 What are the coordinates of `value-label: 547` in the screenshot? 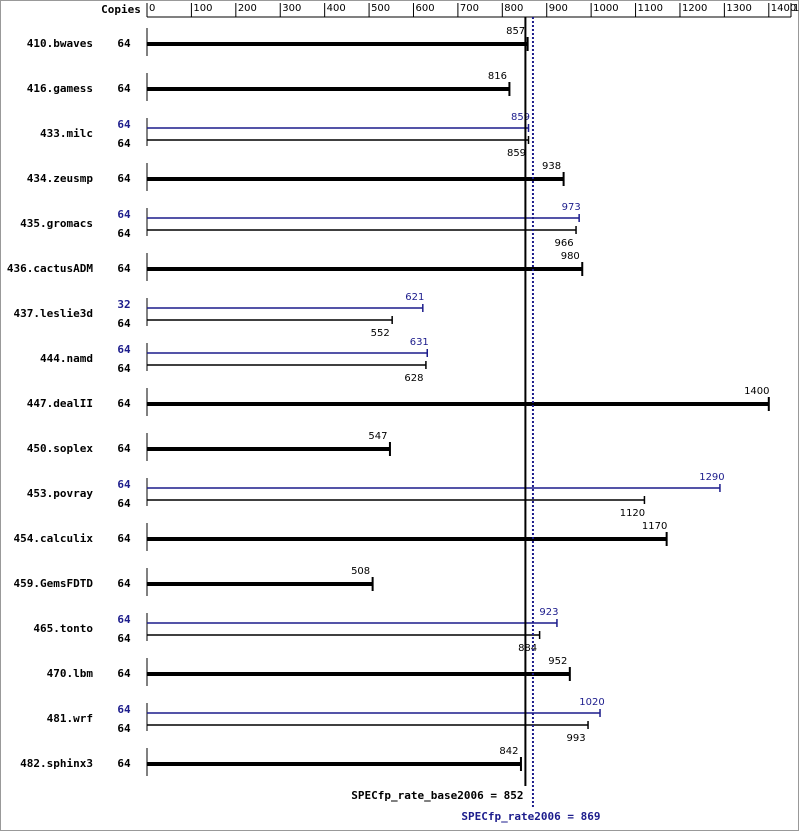 It's located at (377, 436).